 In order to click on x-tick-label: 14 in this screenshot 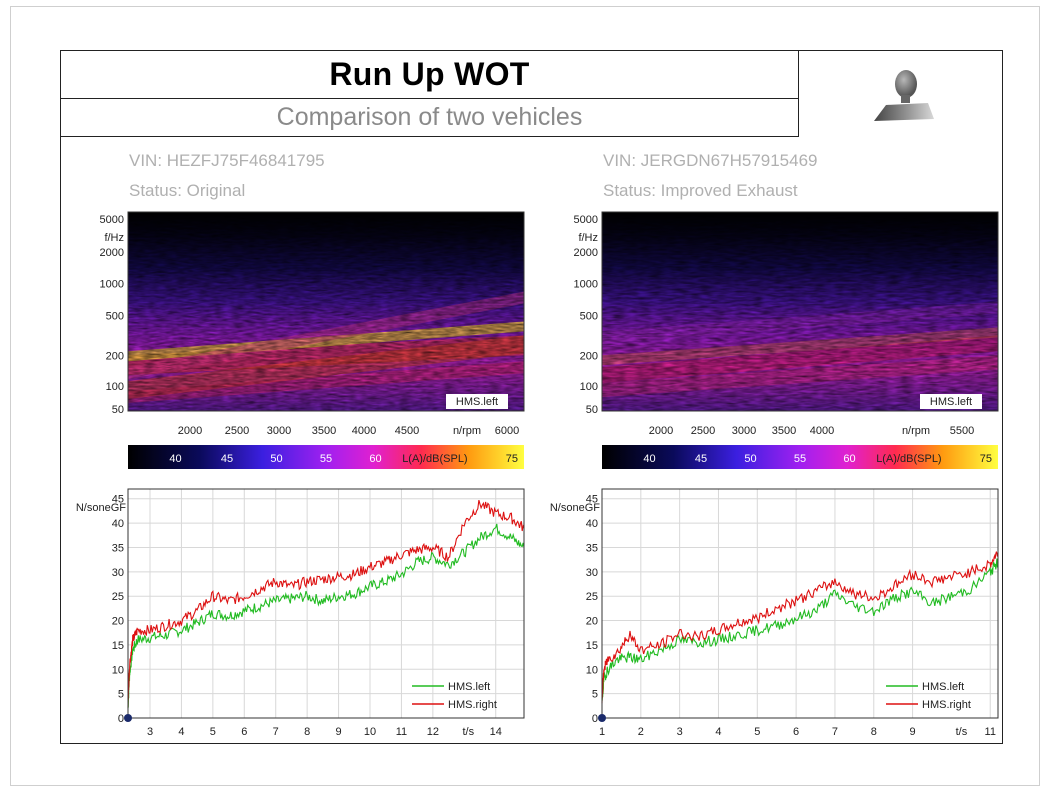, I will do `click(496, 732)`.